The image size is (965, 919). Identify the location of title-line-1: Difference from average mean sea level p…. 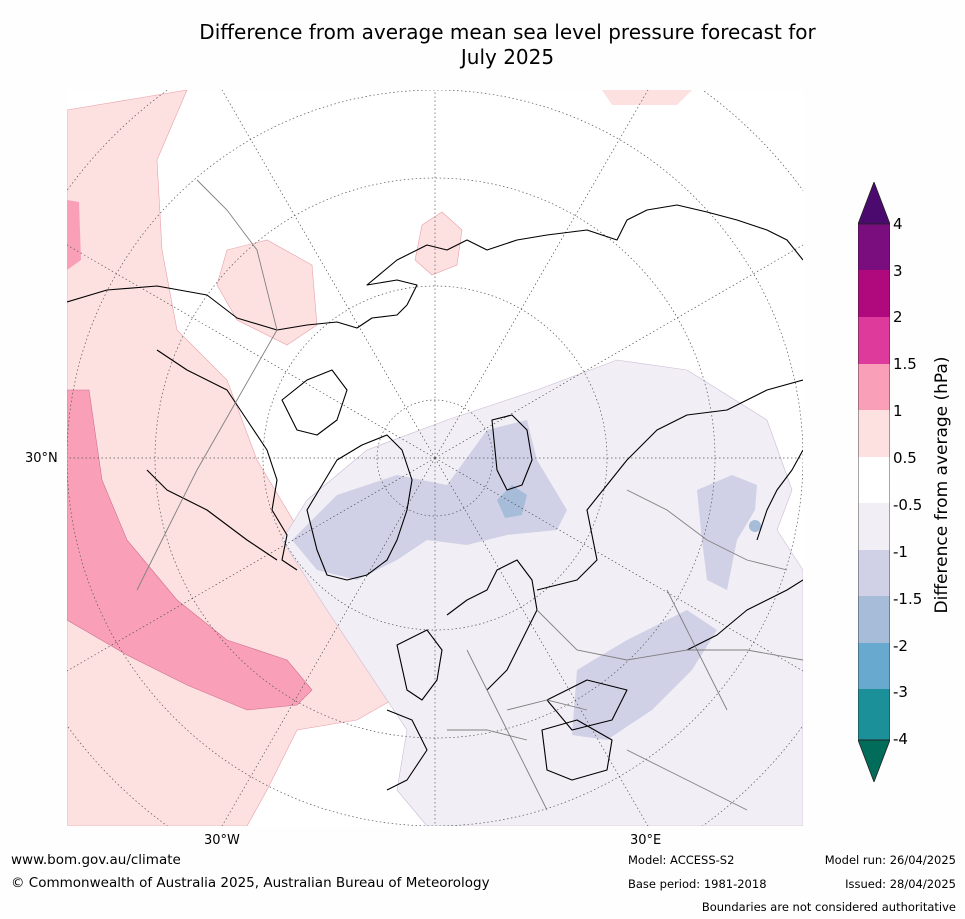
(507, 32).